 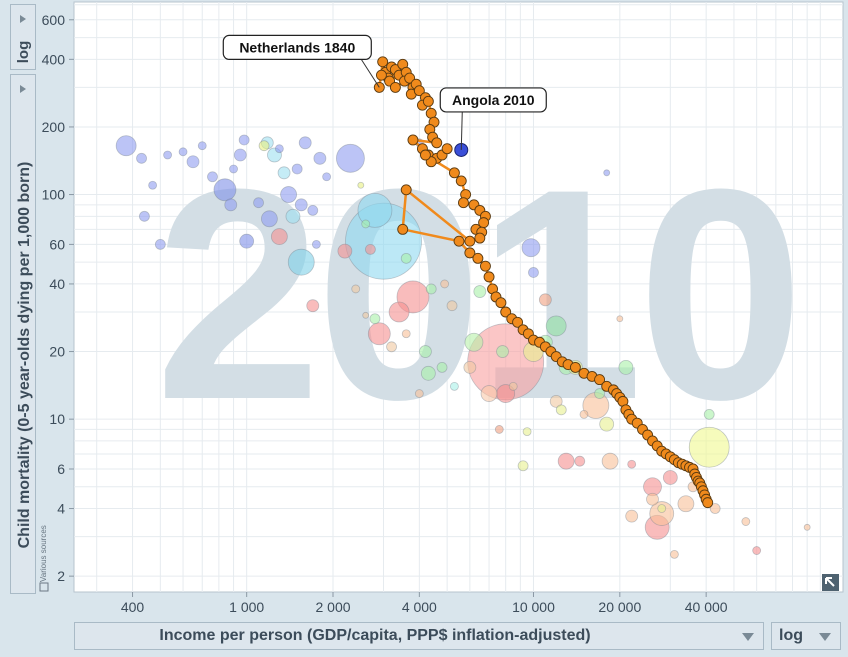 What do you see at coordinates (461, 130) in the screenshot?
I see `annotation-leader-line` at bounding box center [461, 130].